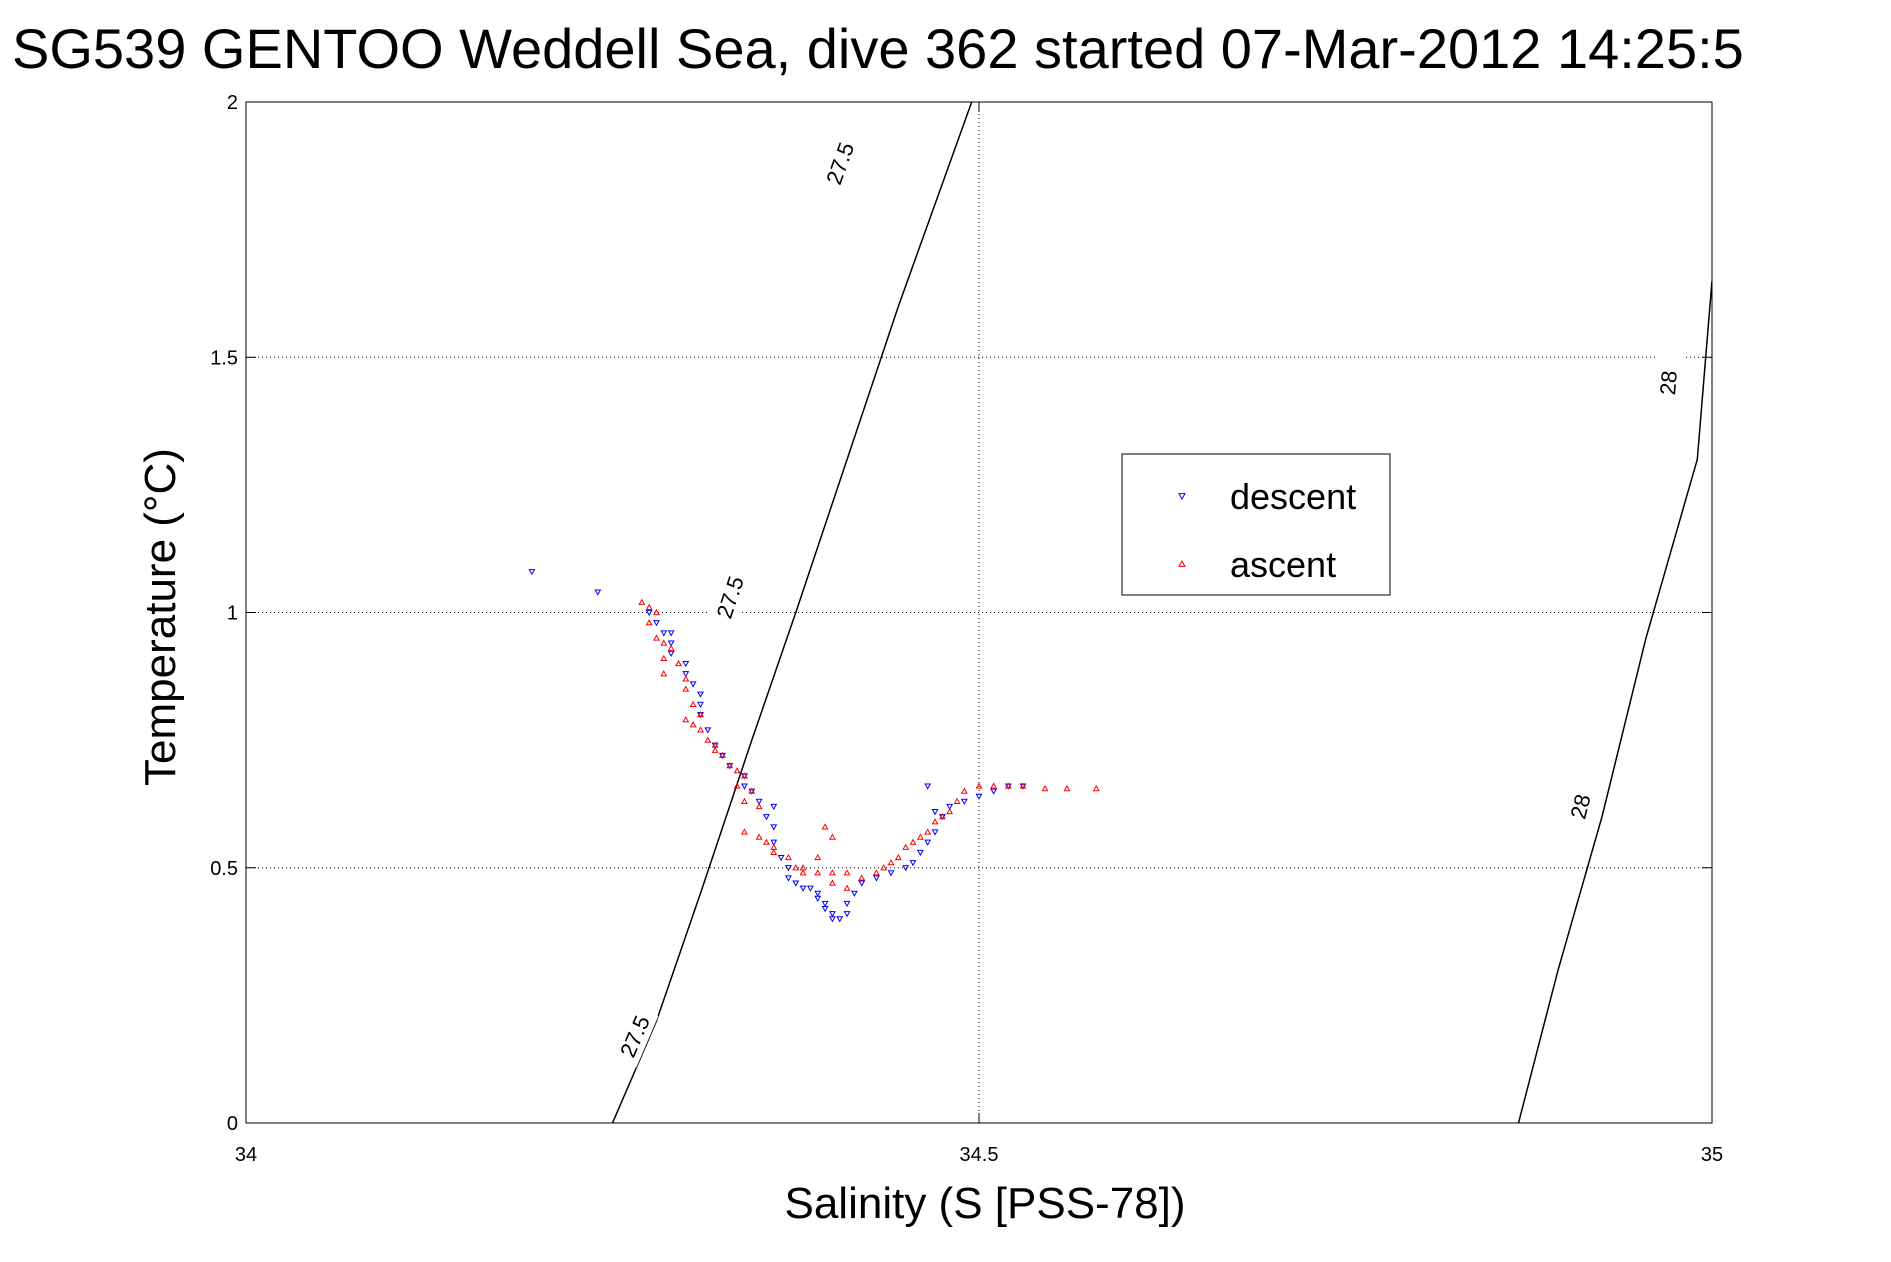 The image size is (1891, 1262). I want to click on isopycnal-label: 28, so click(1580, 807).